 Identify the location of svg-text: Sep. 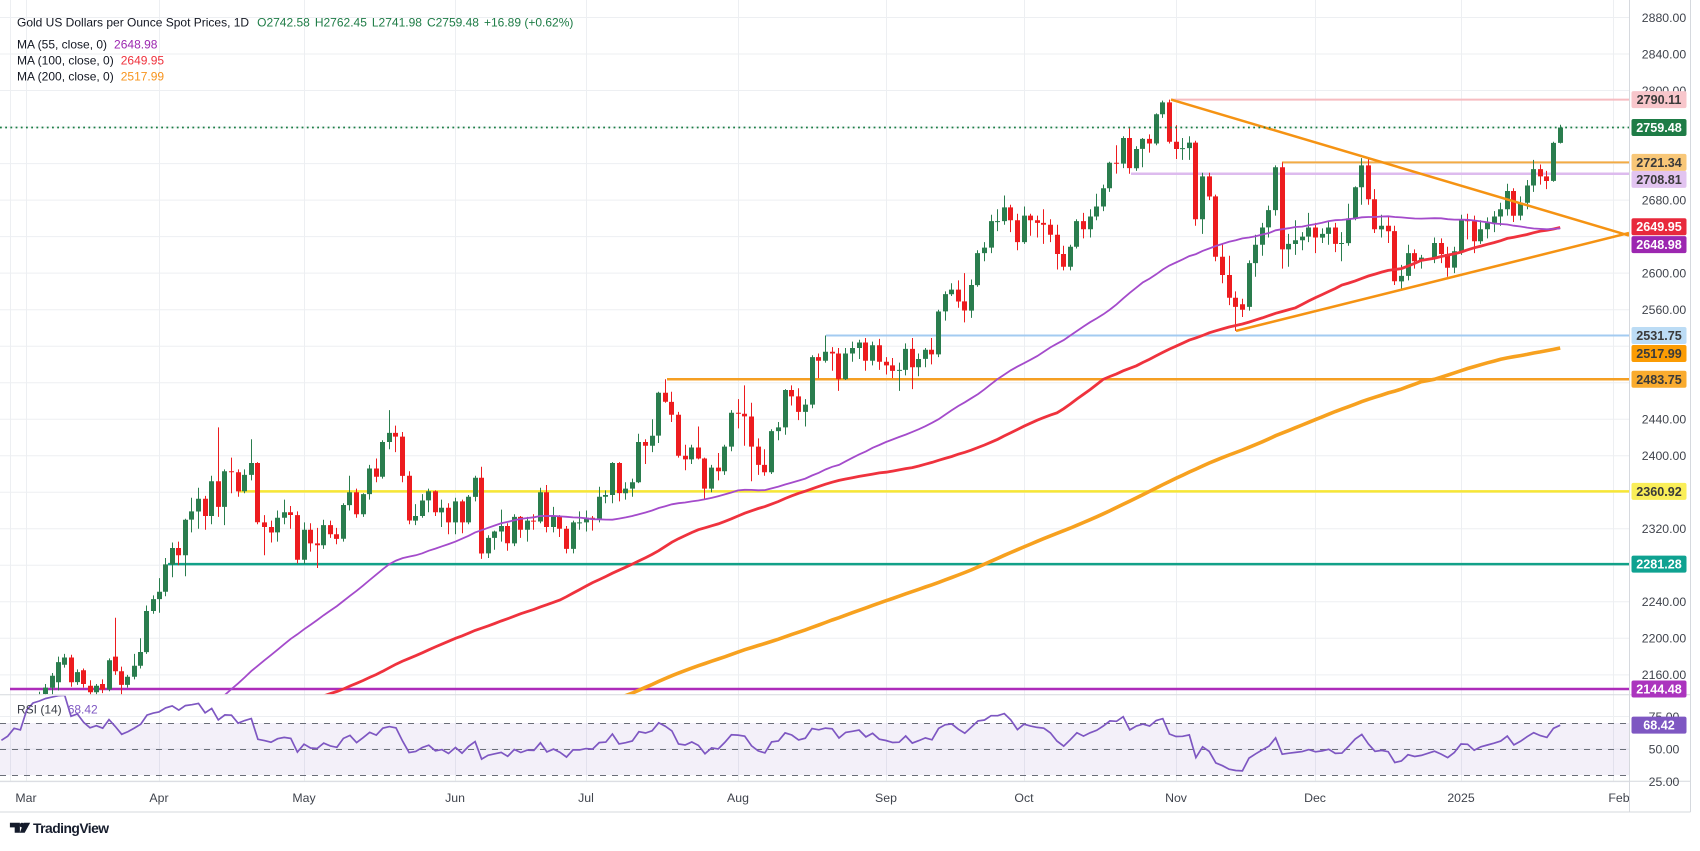
(886, 798).